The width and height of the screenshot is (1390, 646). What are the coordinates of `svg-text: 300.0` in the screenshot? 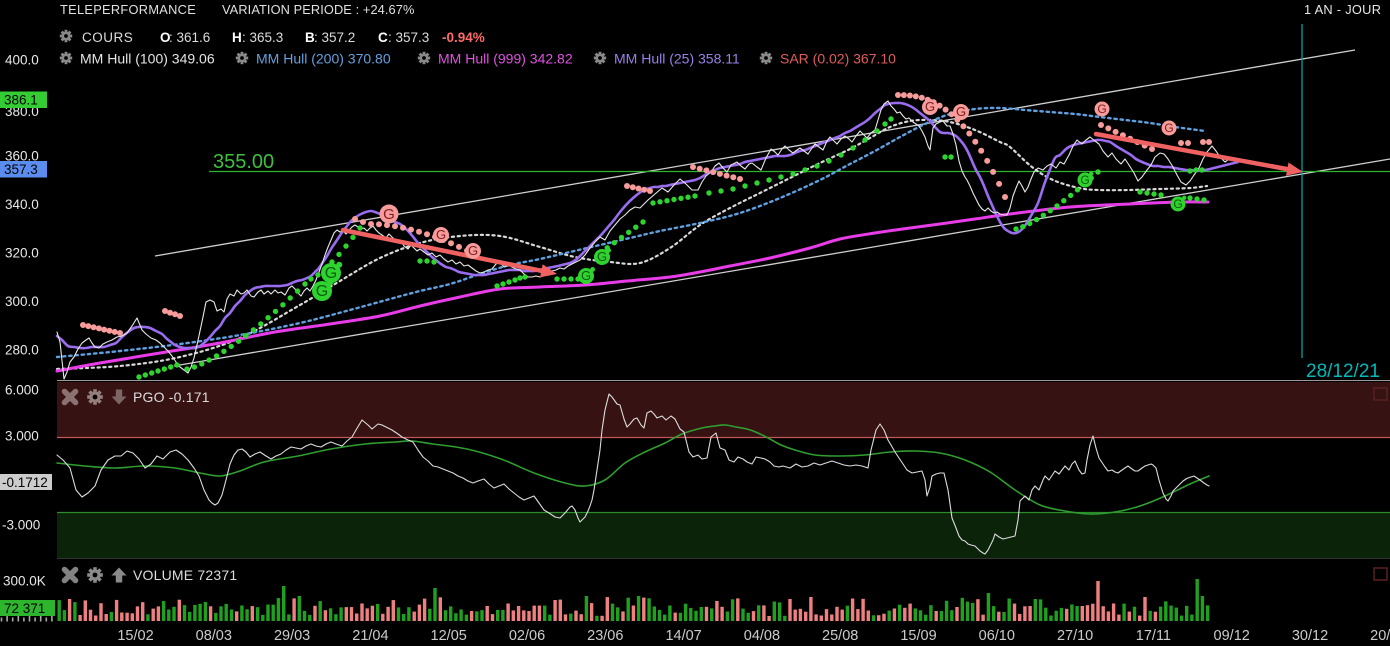 It's located at (22, 301).